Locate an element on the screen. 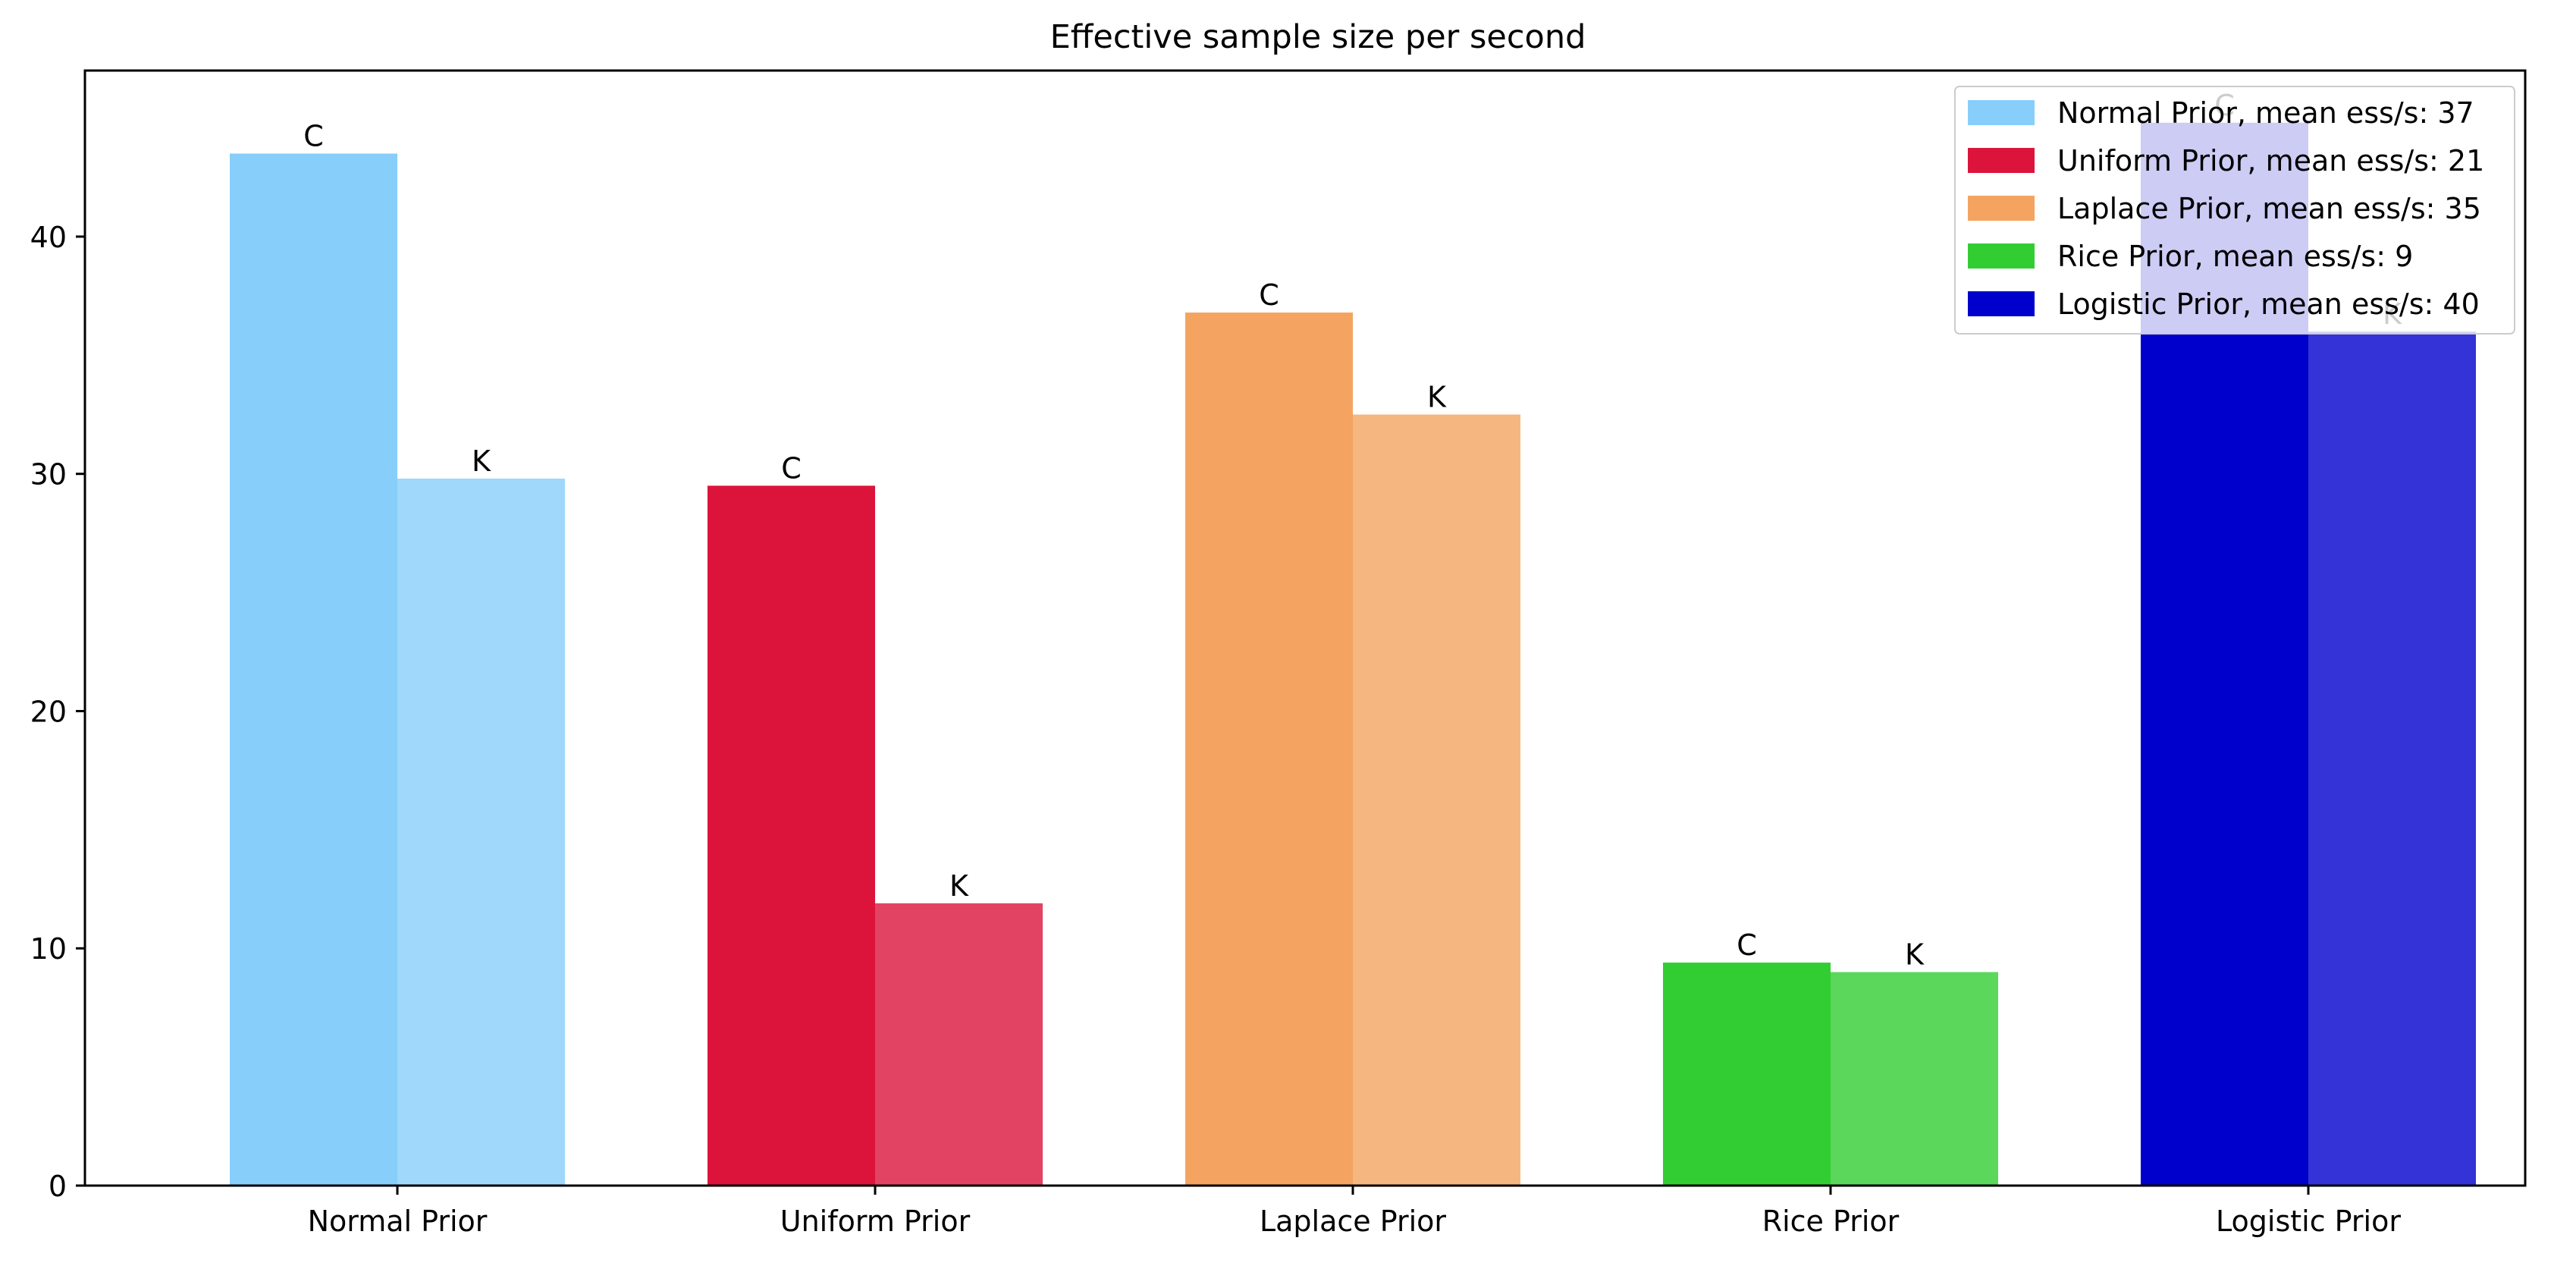 The width and height of the screenshot is (2576, 1266). bar-k-logistic-prior is located at coordinates (2392, 758).